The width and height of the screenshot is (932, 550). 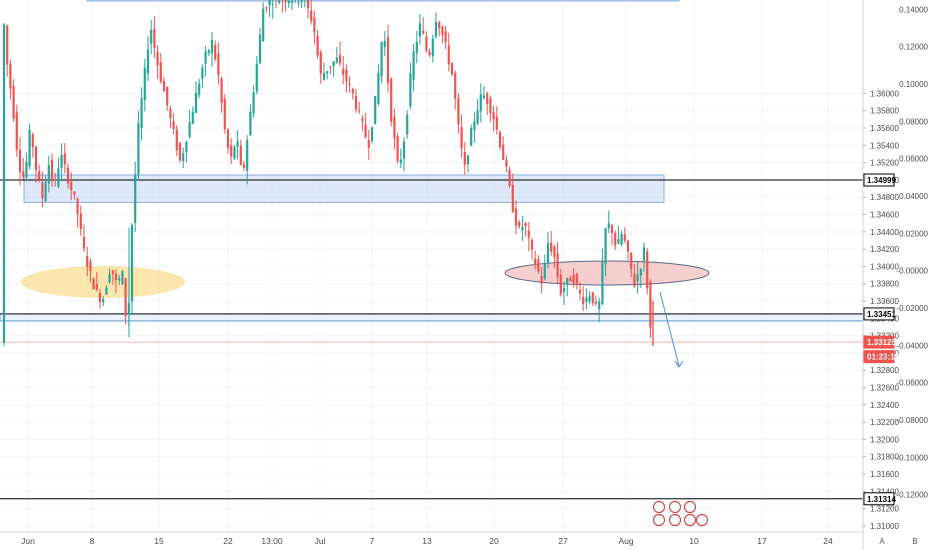 What do you see at coordinates (431, 538) in the screenshot?
I see `time-axis: Jun 8 15 22 13:00 Jul 7 13 20 27 Aug 10 17 24` at bounding box center [431, 538].